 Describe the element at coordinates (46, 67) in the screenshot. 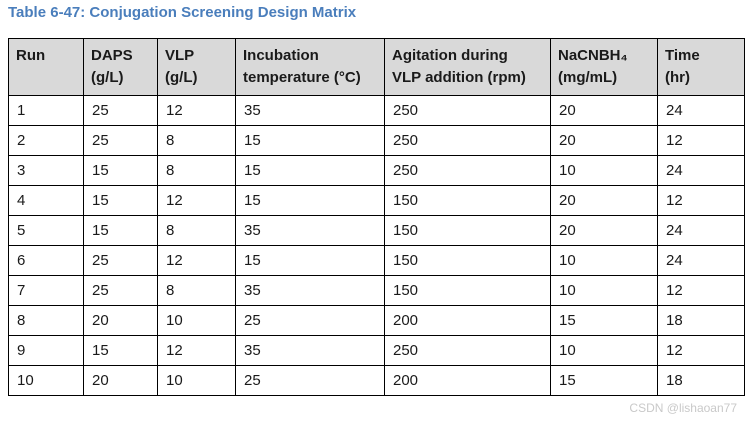

I see `column-header: Run` at that location.